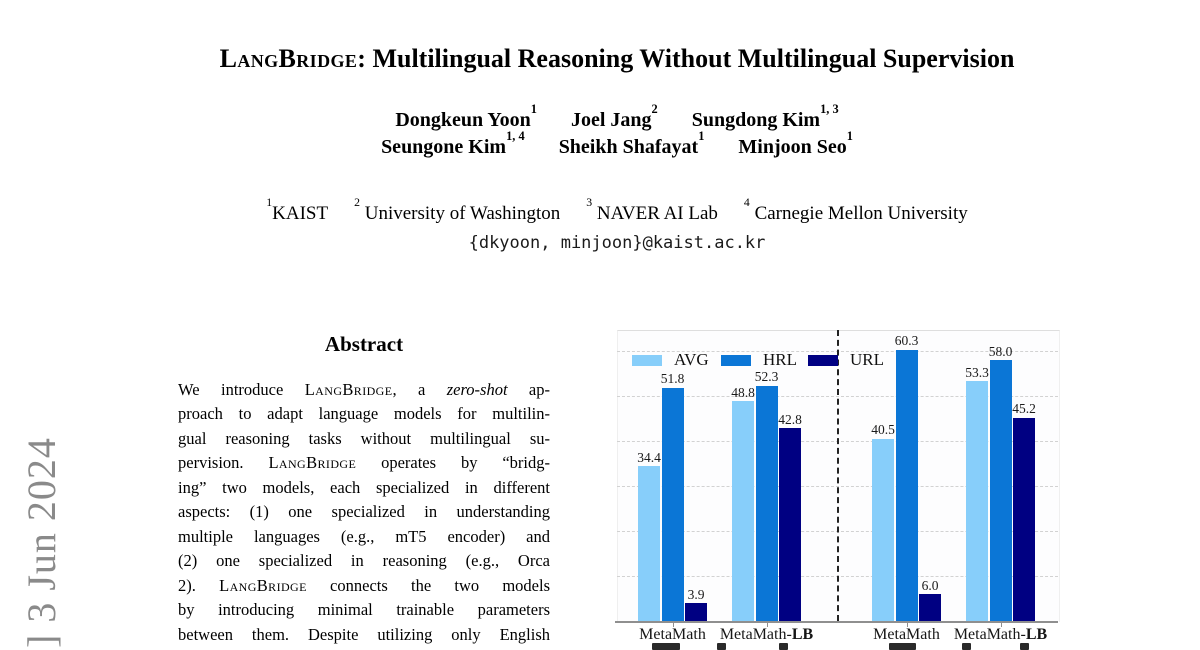 Image resolution: width=1200 pixels, height=650 pixels. I want to click on author-superscript: 1, 4, so click(515, 135).